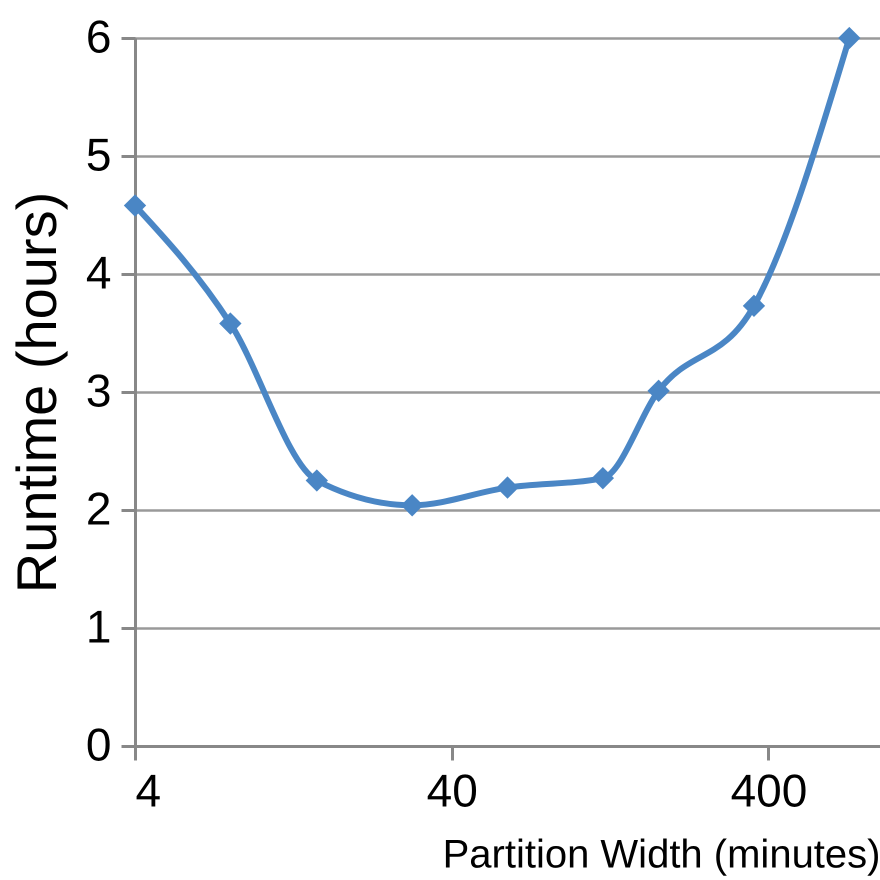  What do you see at coordinates (99, 154) in the screenshot?
I see `y-tick-label: 5` at bounding box center [99, 154].